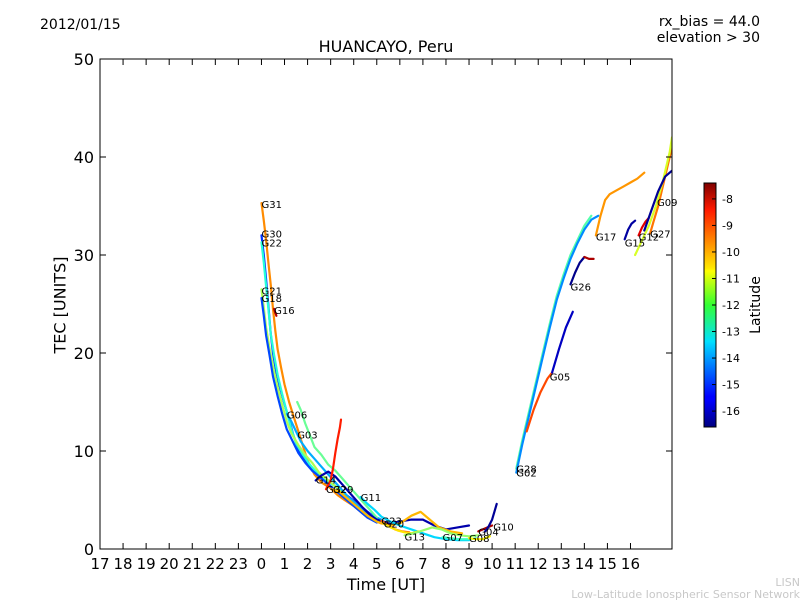  Describe the element at coordinates (607, 564) in the screenshot. I see `x-tick-label: 15` at that location.